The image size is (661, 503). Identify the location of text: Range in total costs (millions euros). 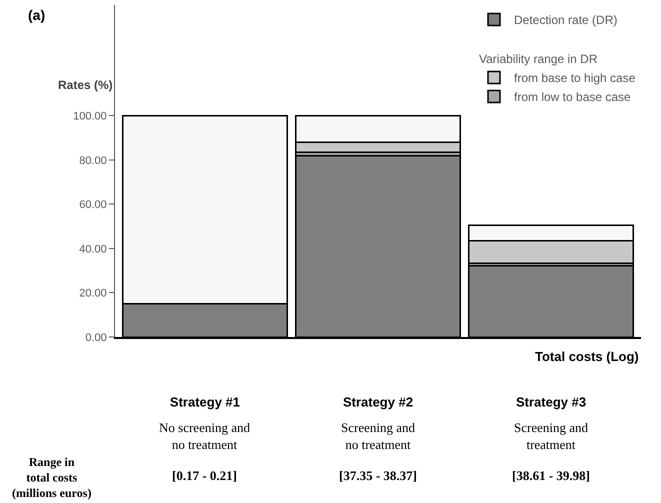
(52, 477).